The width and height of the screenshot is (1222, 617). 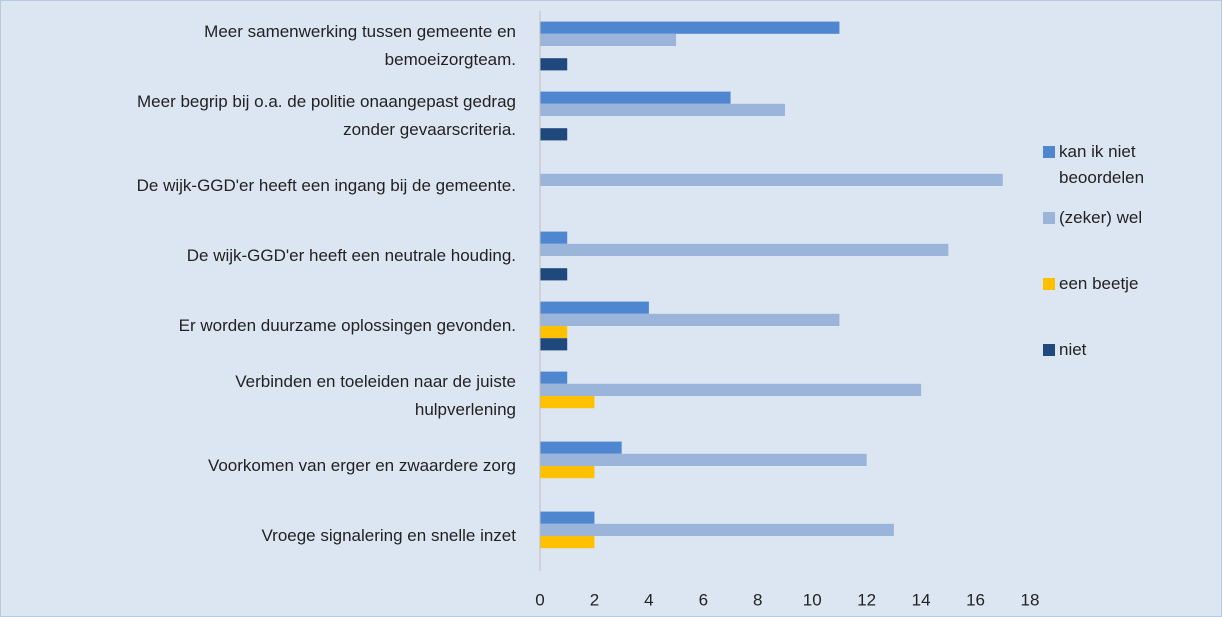 What do you see at coordinates (1101, 217) in the screenshot?
I see `legend-label: (zeker) wel` at bounding box center [1101, 217].